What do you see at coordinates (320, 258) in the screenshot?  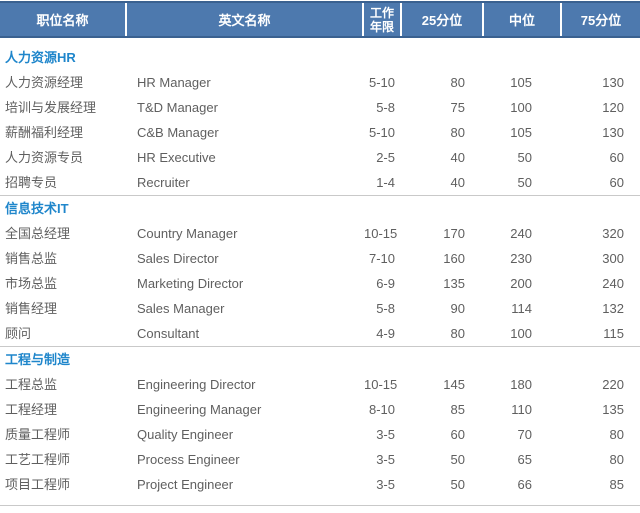 I see `table-row: 销售总监 Sales Director 7-10 160 230 300` at bounding box center [320, 258].